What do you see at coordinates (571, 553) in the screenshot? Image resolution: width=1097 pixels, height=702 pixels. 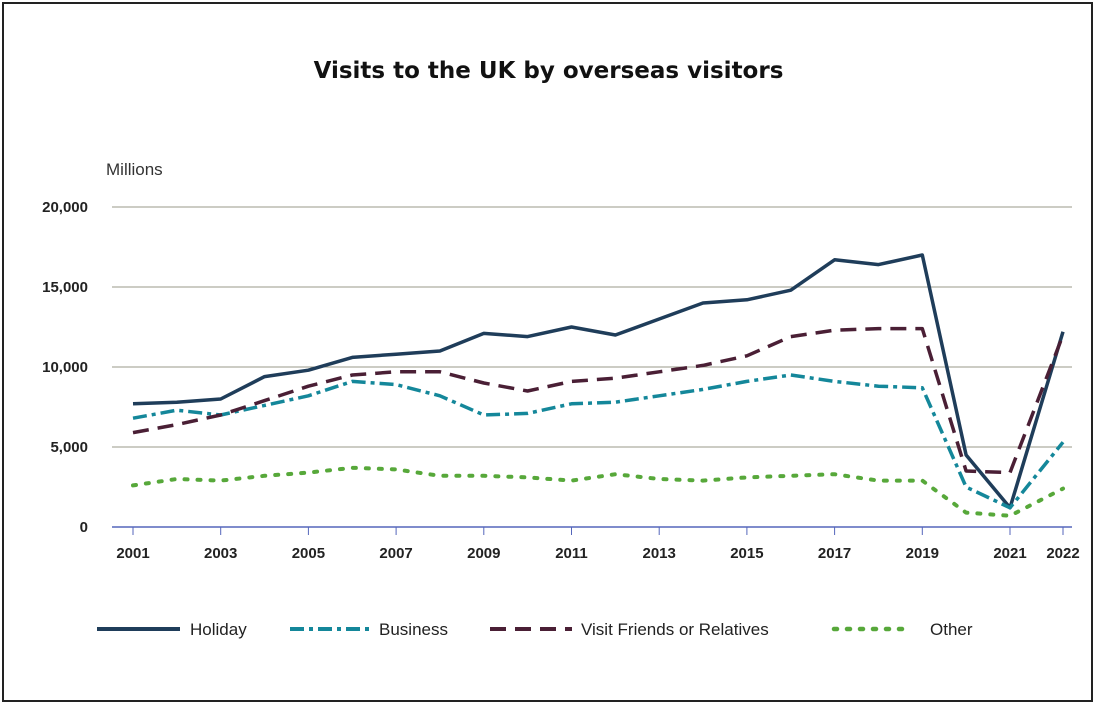 I see `x-tick-label: 2011` at bounding box center [571, 553].